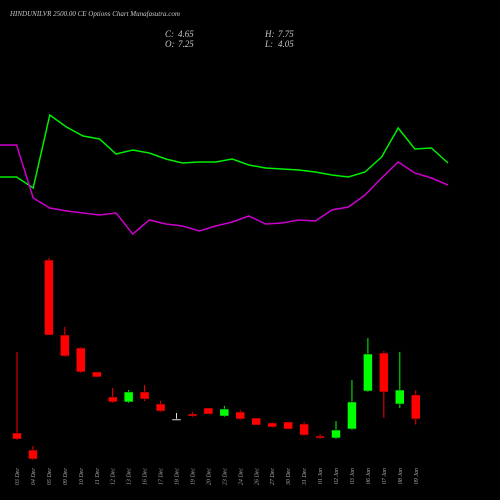 This screenshot has width=500, height=500. What do you see at coordinates (401, 476) in the screenshot?
I see `x-tick-label: 08 Jan` at bounding box center [401, 476].